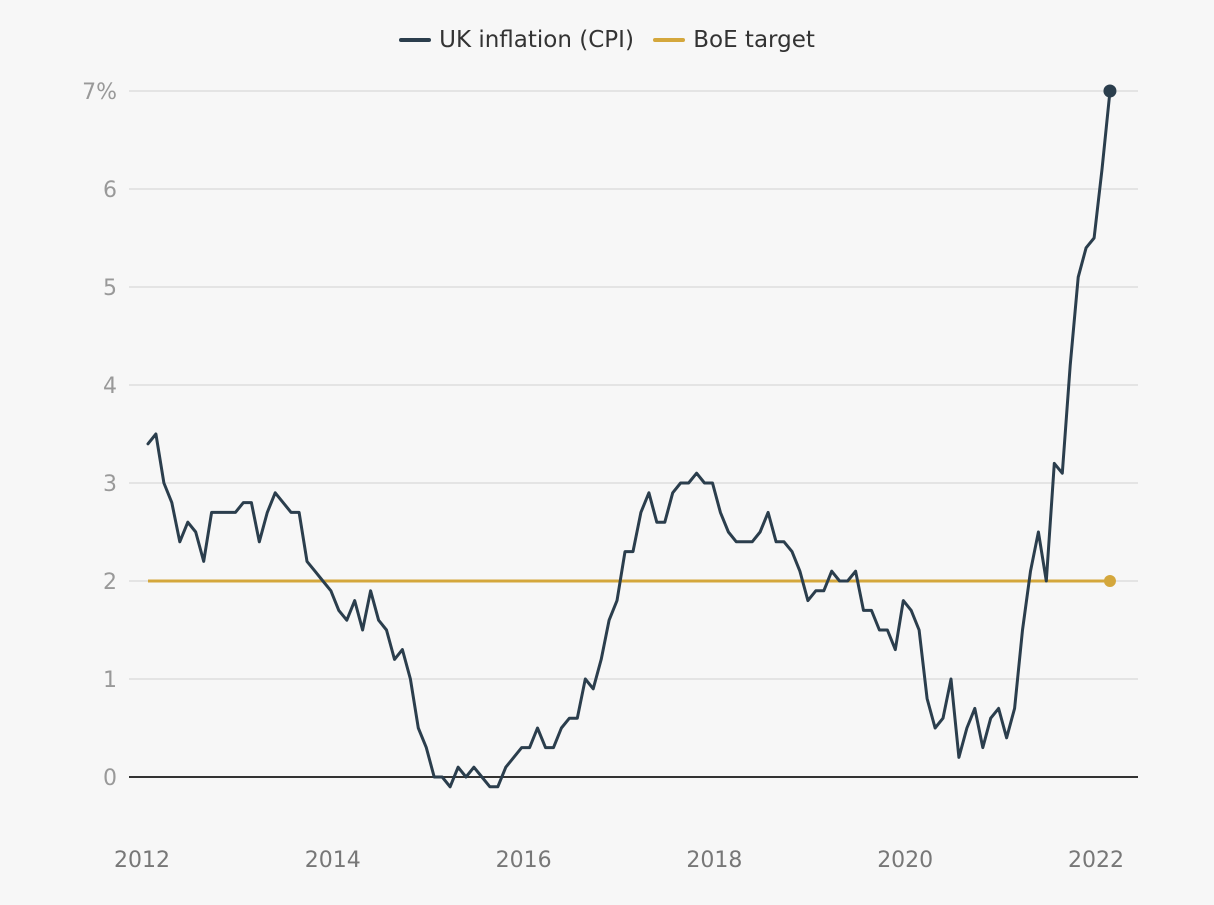  I want to click on x-tick-label: 2018, so click(714, 860).